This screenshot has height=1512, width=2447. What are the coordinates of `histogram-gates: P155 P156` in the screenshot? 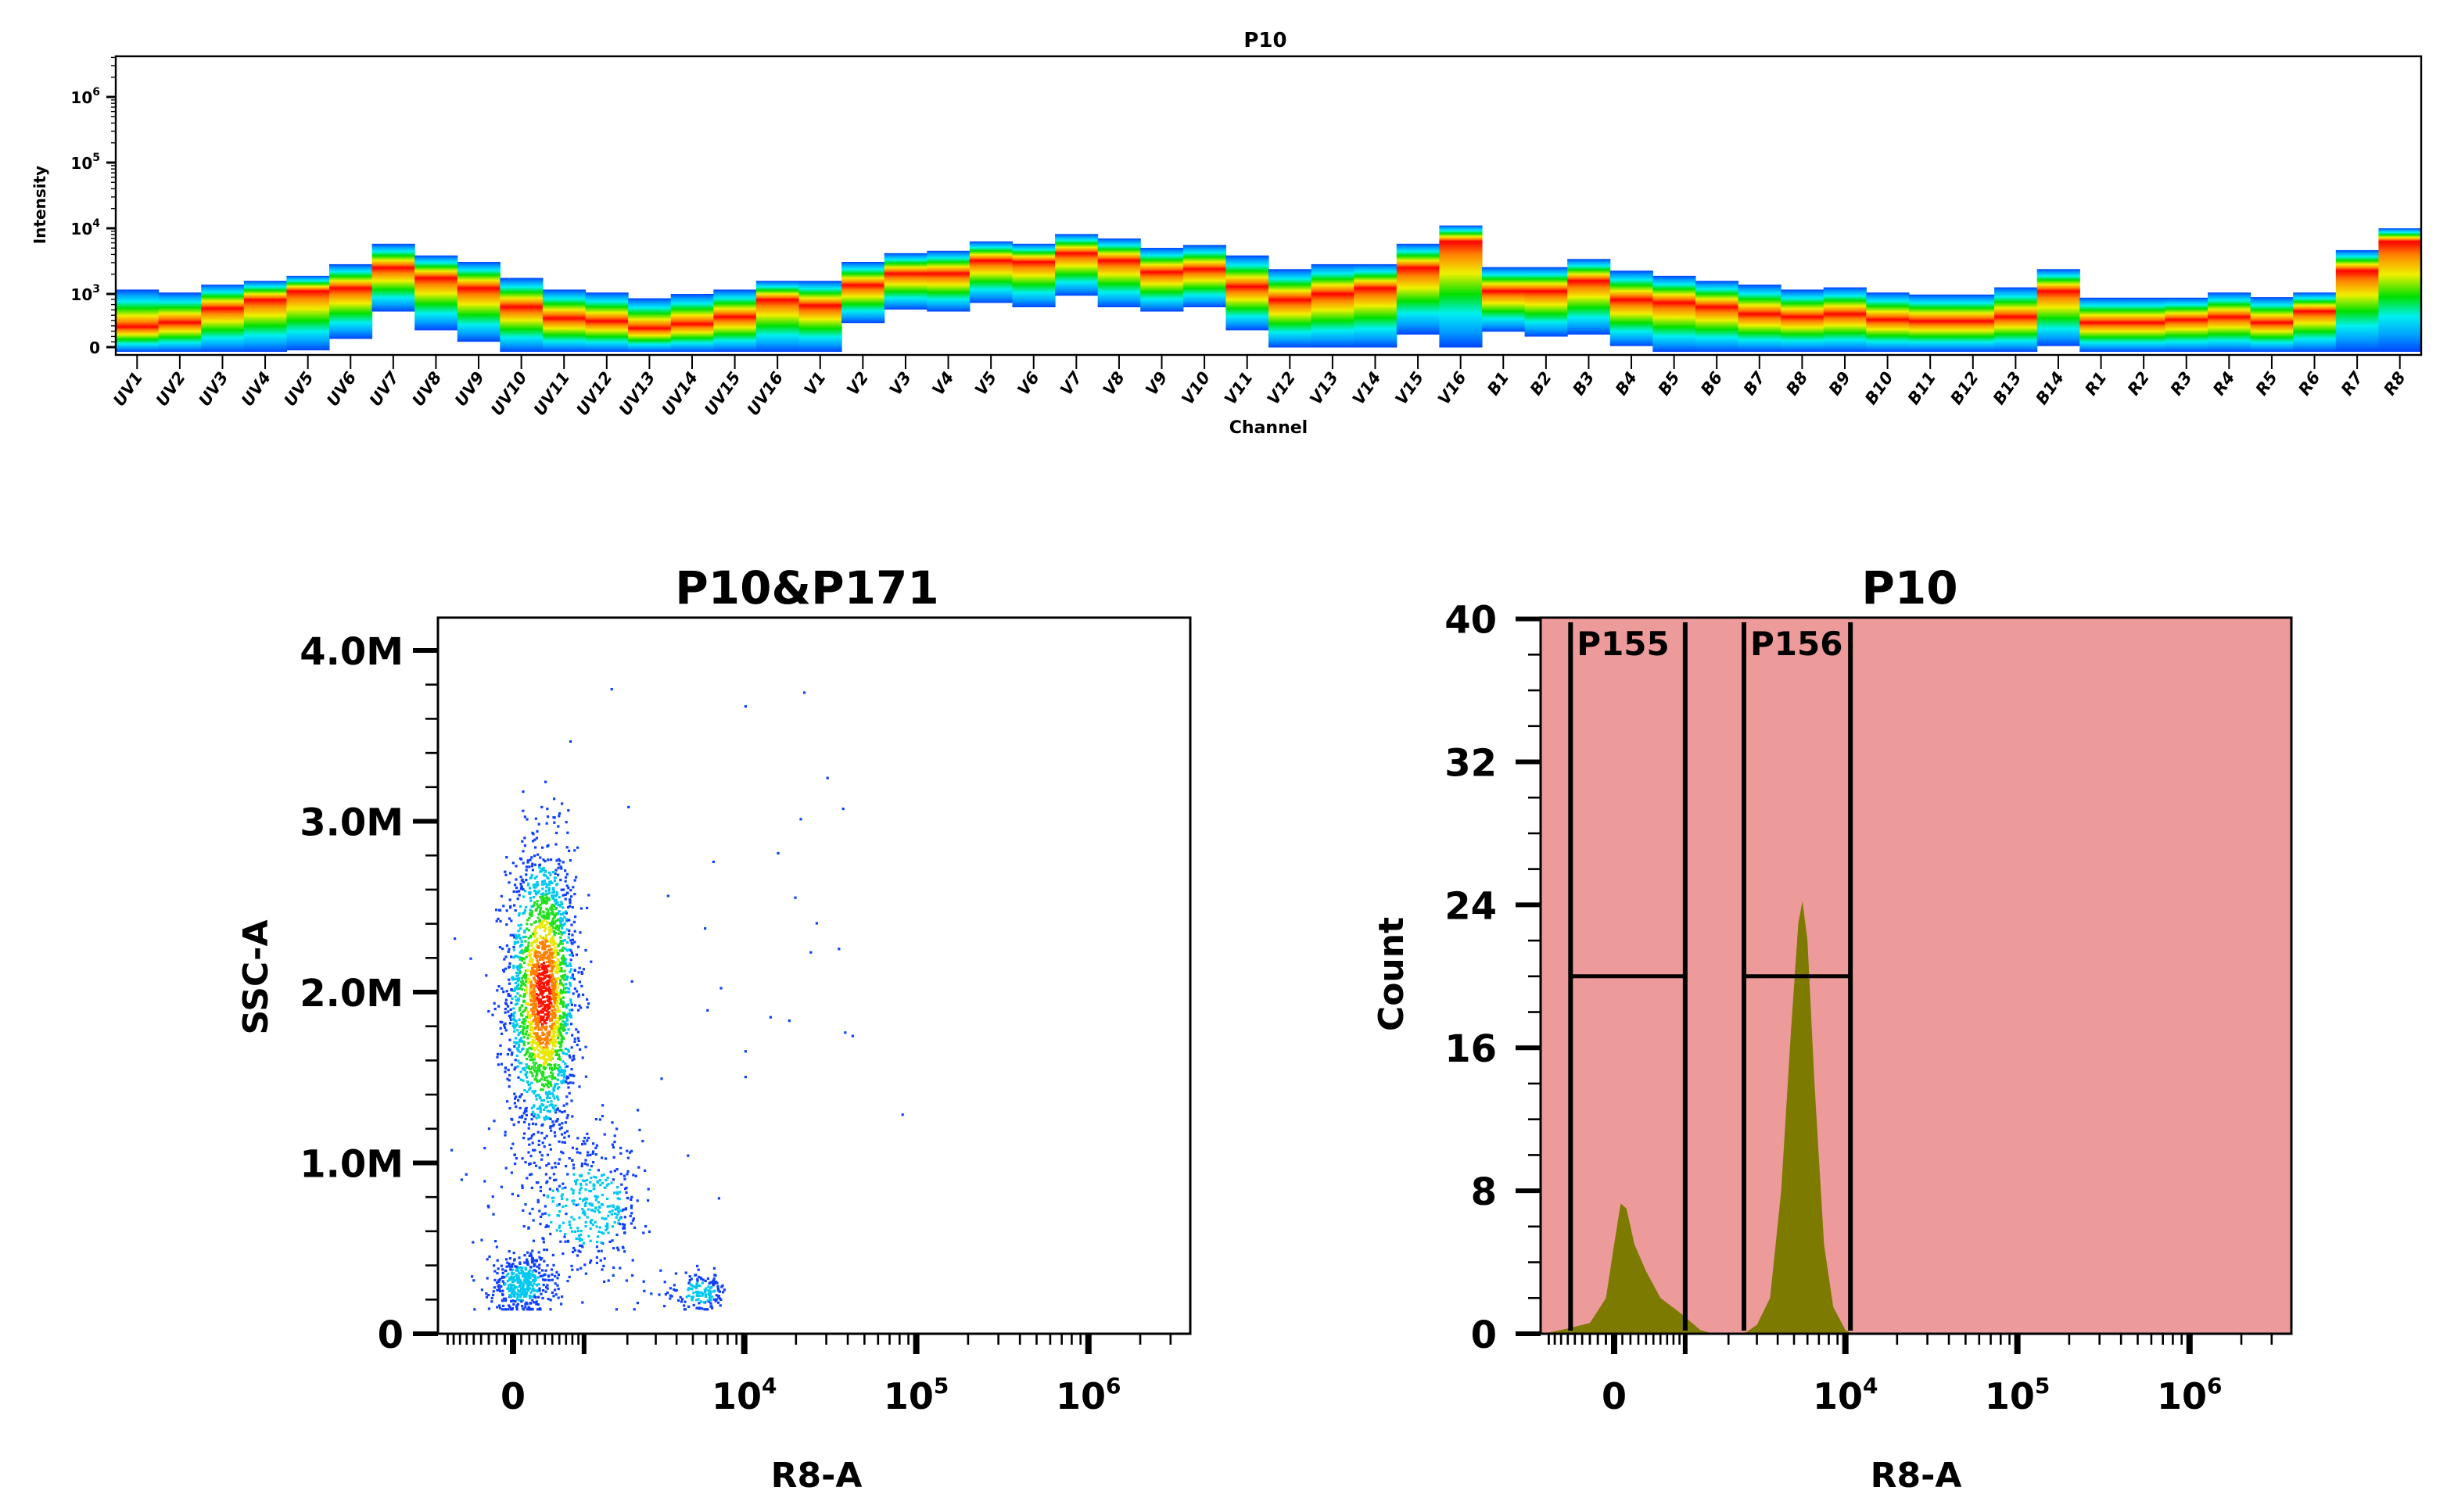 It's located at (1711, 977).